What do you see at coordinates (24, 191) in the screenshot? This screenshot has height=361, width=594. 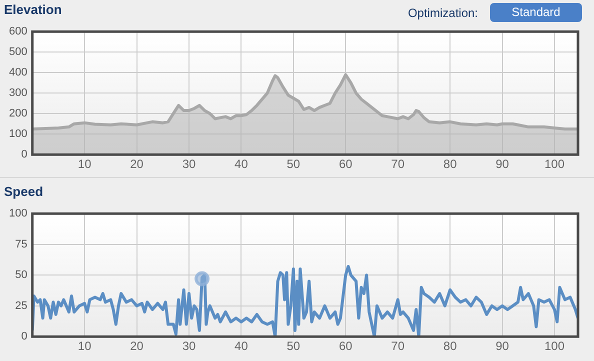 I see `chart-title: Speed` at bounding box center [24, 191].